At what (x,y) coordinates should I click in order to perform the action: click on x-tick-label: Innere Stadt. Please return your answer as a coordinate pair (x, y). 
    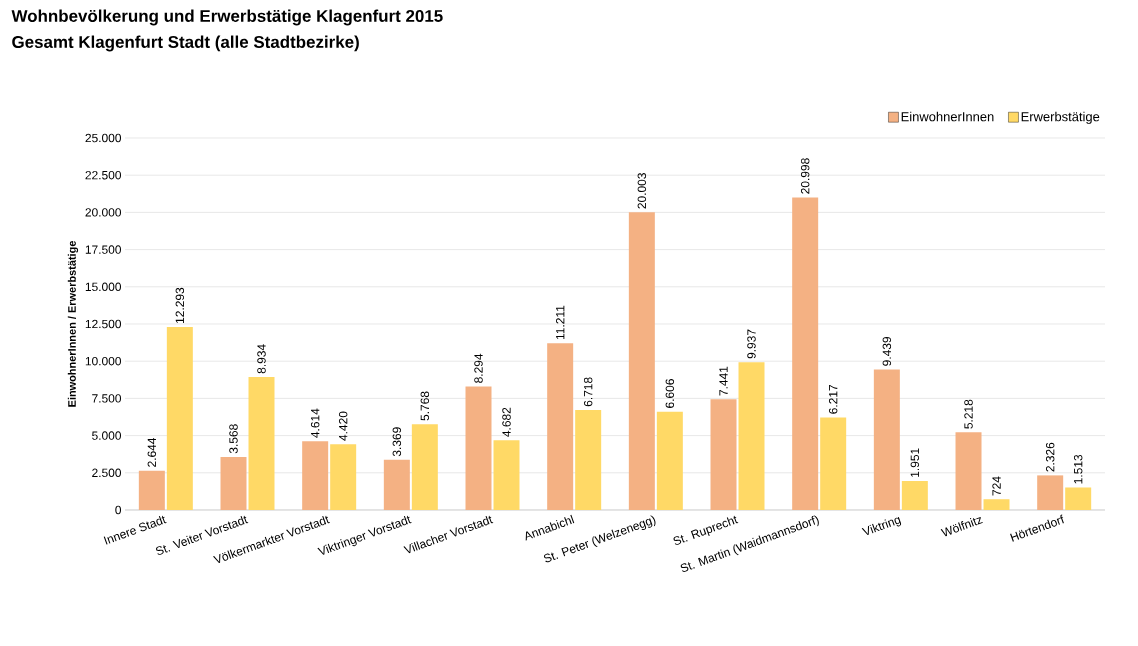
    Looking at the image, I should click on (135, 530).